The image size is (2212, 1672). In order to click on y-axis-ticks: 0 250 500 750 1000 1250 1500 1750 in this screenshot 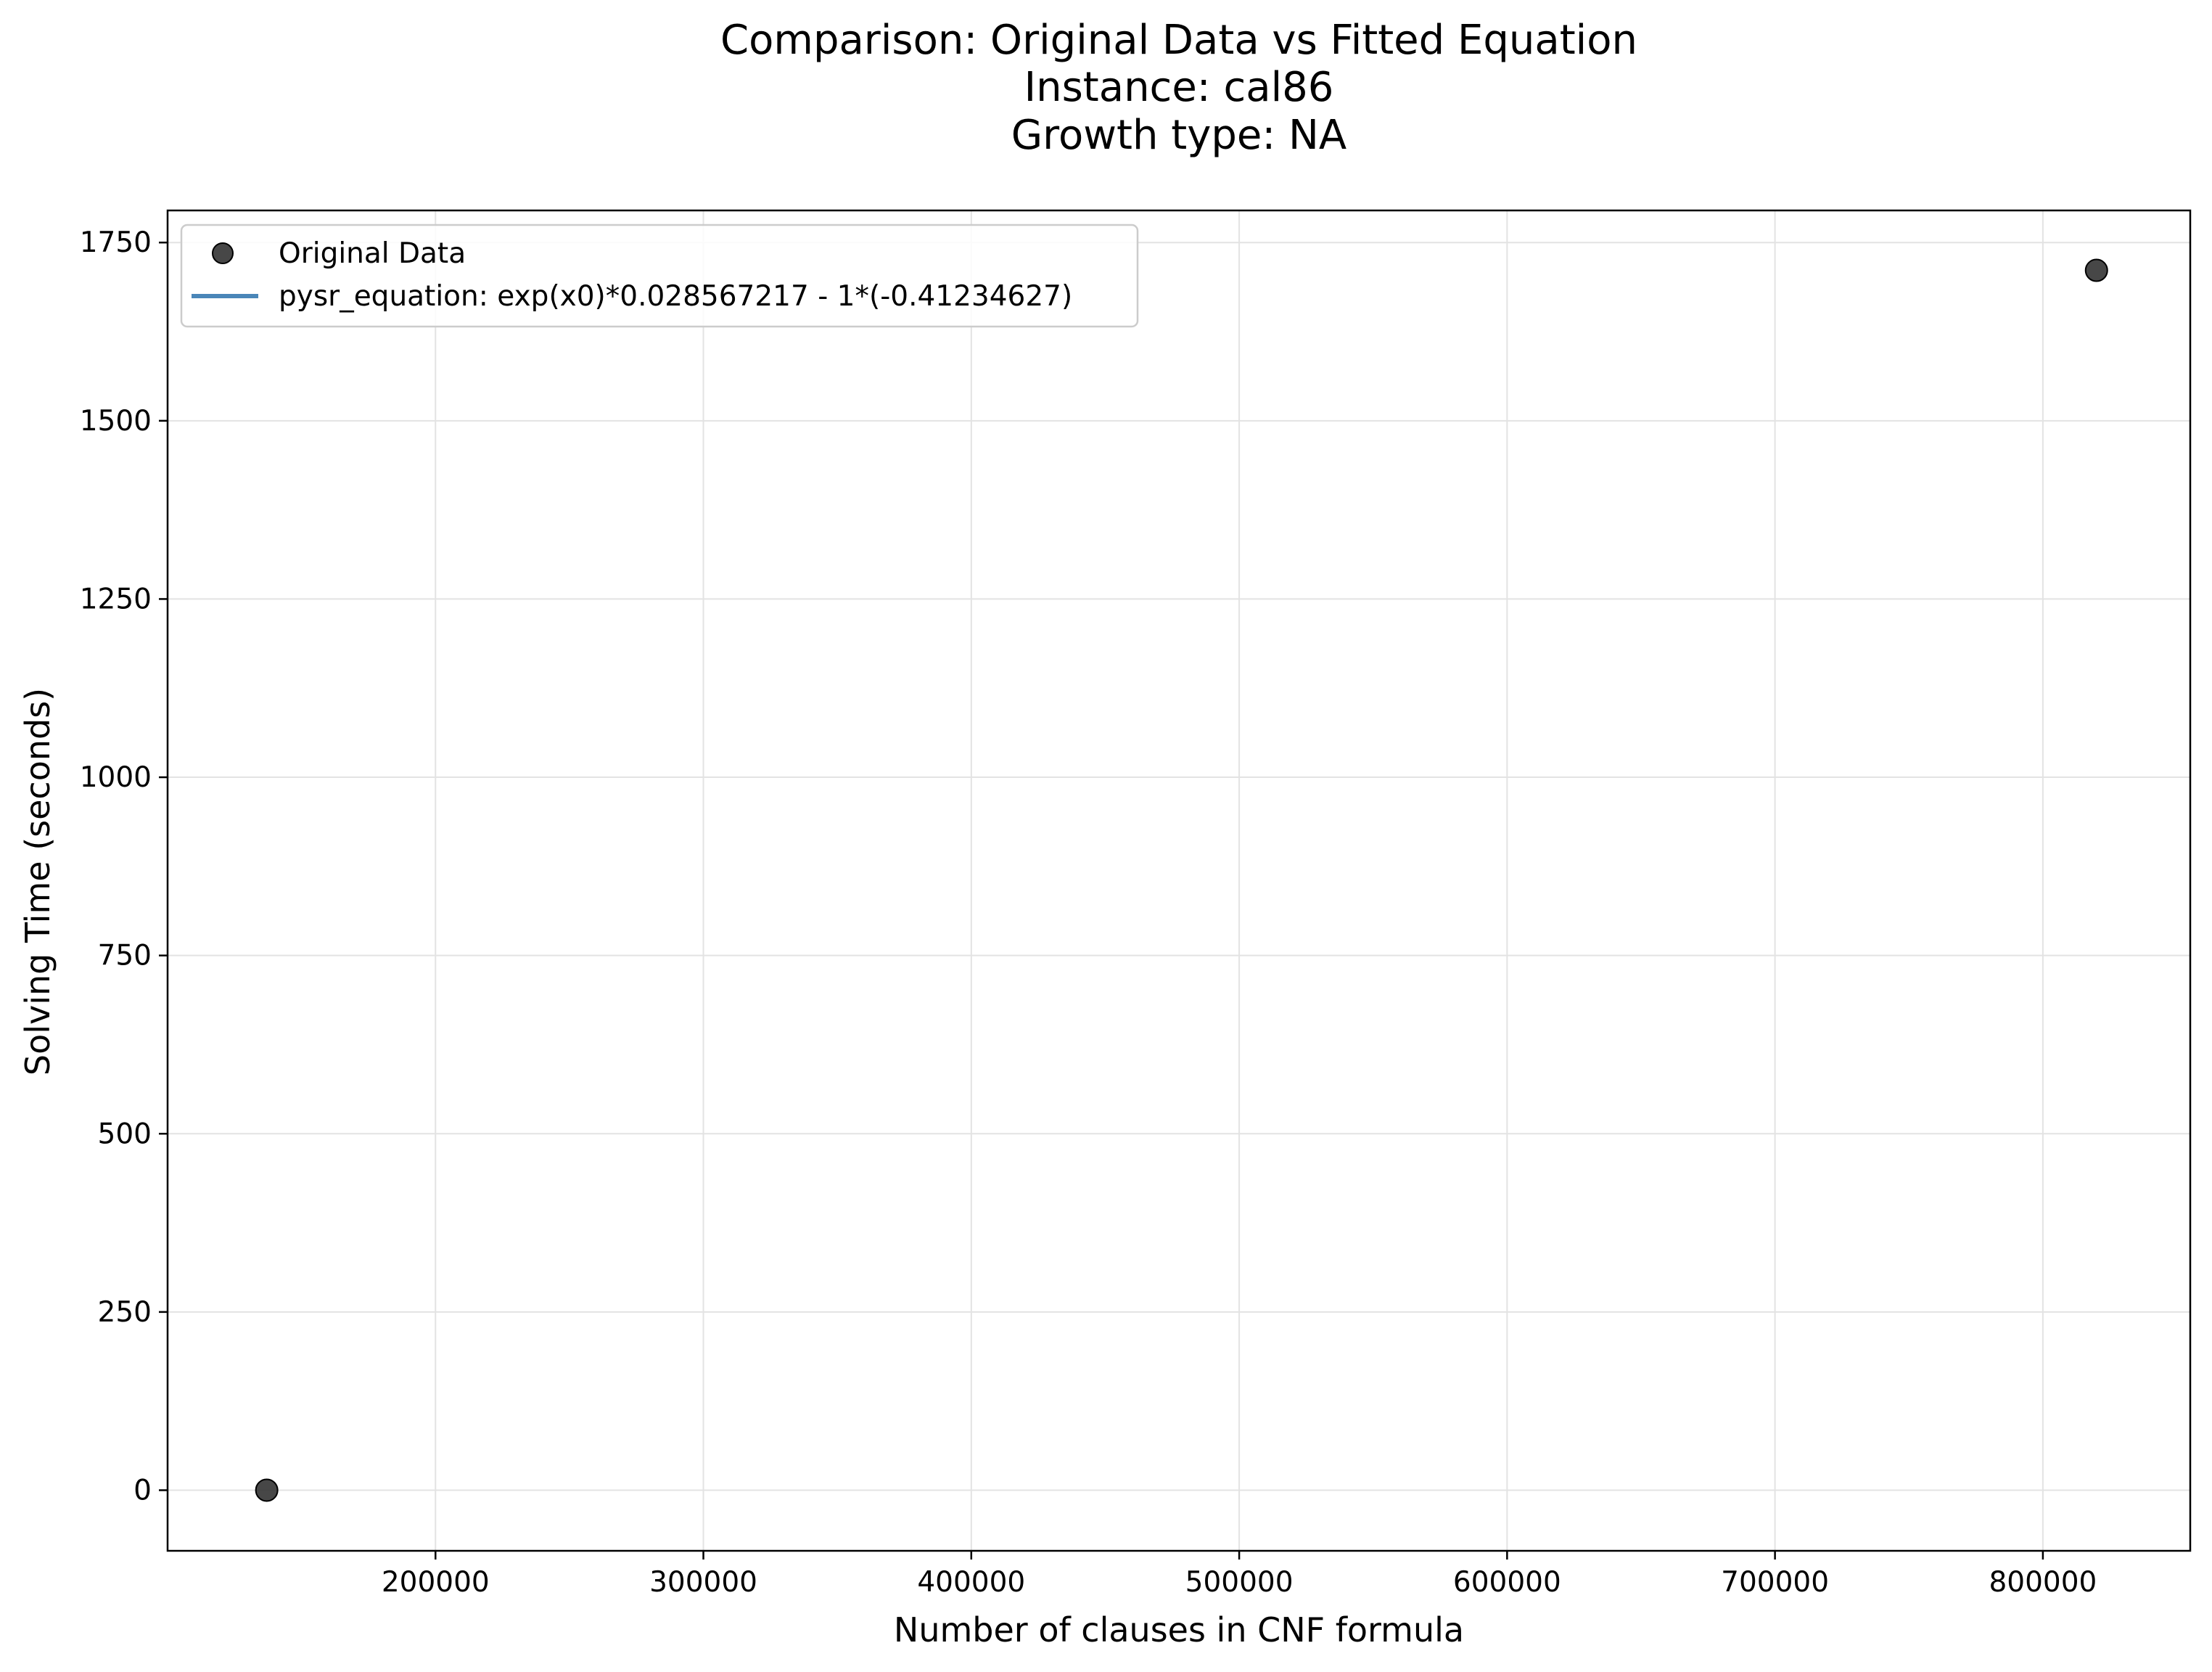, I will do `click(124, 866)`.